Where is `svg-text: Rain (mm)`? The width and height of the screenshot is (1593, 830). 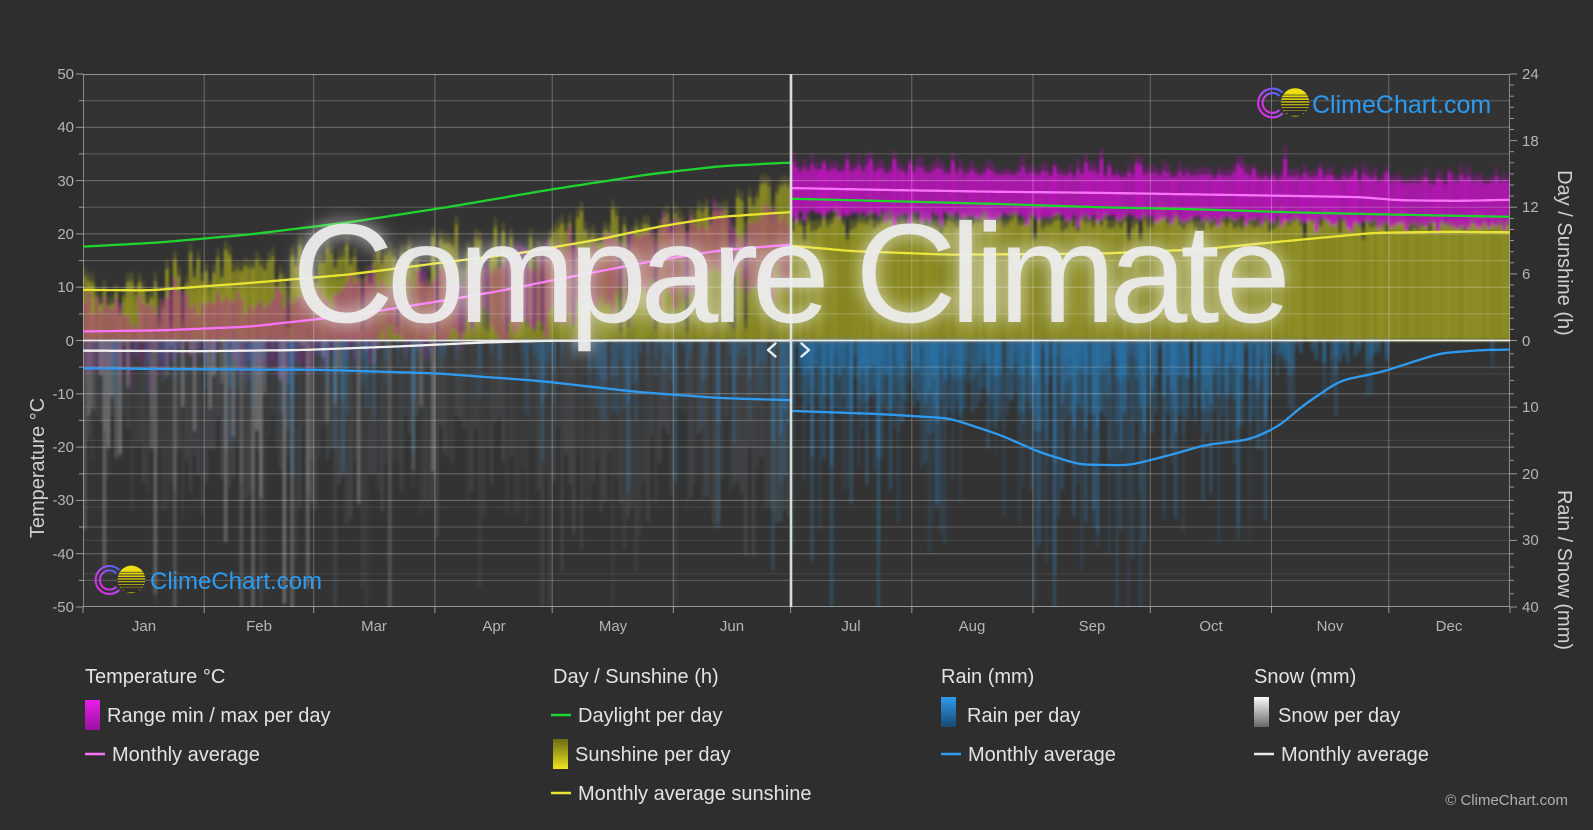 svg-text: Rain (mm) is located at coordinates (987, 677).